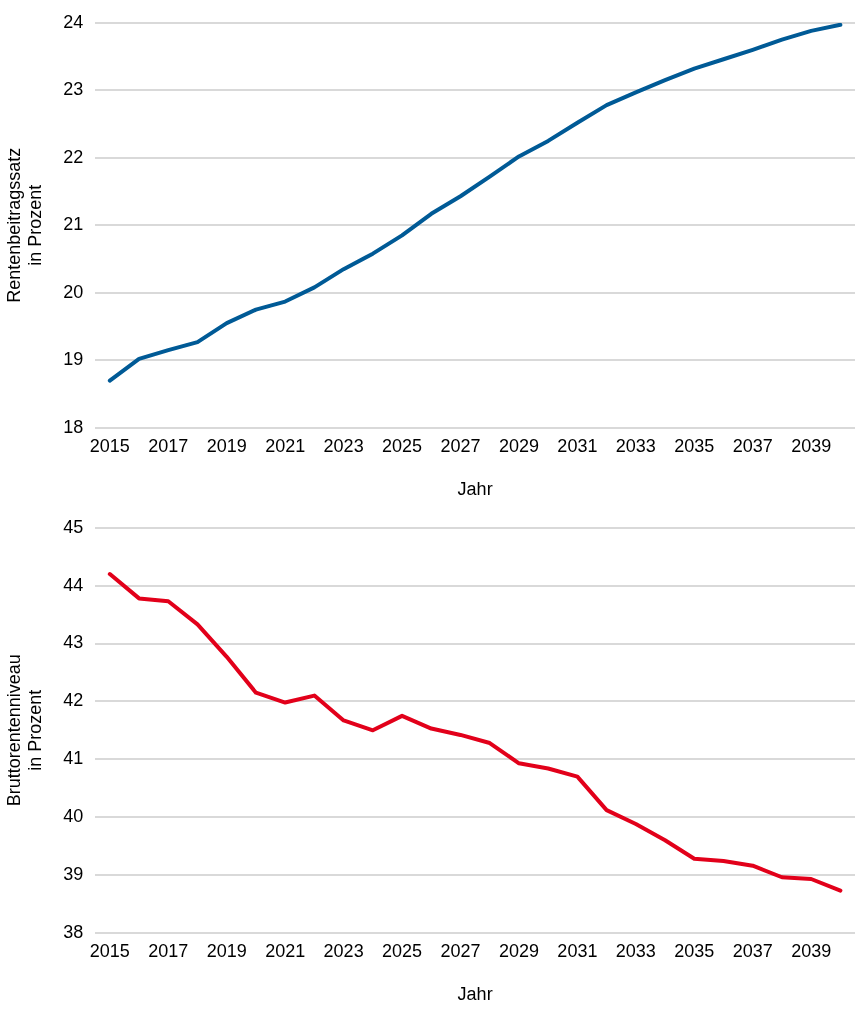  What do you see at coordinates (73, 21) in the screenshot?
I see `y-tick-label: 24` at bounding box center [73, 21].